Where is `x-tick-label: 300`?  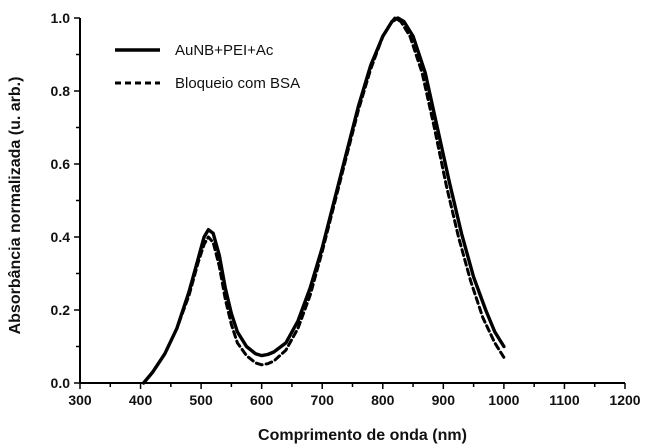 x-tick-label: 300 is located at coordinates (80, 400).